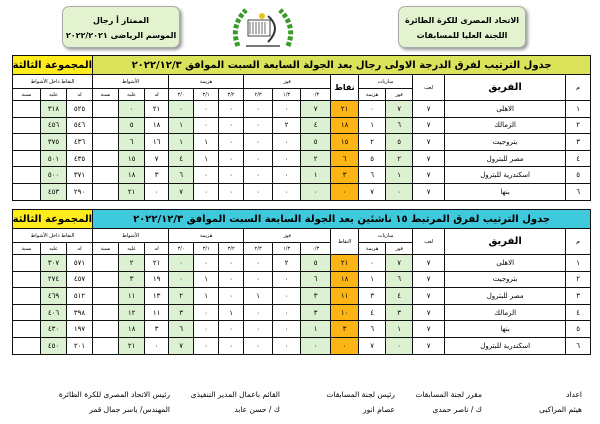 The height and width of the screenshot is (424, 600). What do you see at coordinates (505, 109) in the screenshot?
I see `team-name: الاهلى` at bounding box center [505, 109].